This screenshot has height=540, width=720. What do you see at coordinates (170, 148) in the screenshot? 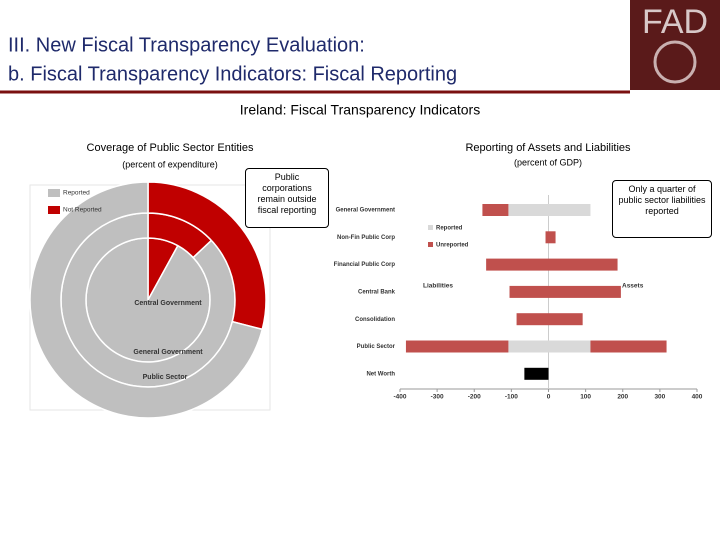
I see `chart-title: Coverage of Public Sector Entities` at bounding box center [170, 148].